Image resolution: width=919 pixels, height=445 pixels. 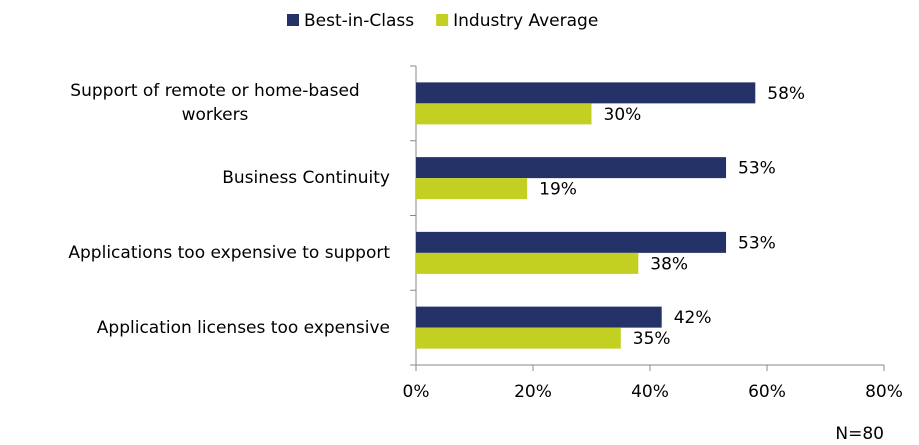 I want to click on x-tick-label: 0%, so click(x=416, y=392).